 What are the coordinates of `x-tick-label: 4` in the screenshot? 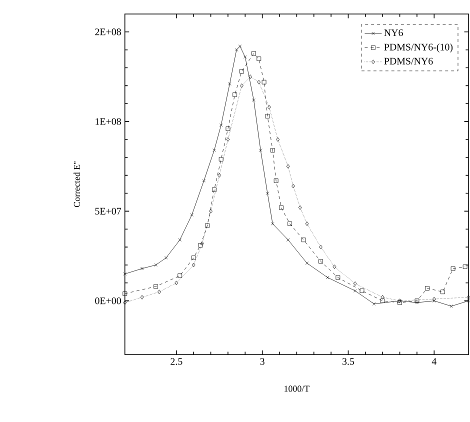 It's located at (434, 361).